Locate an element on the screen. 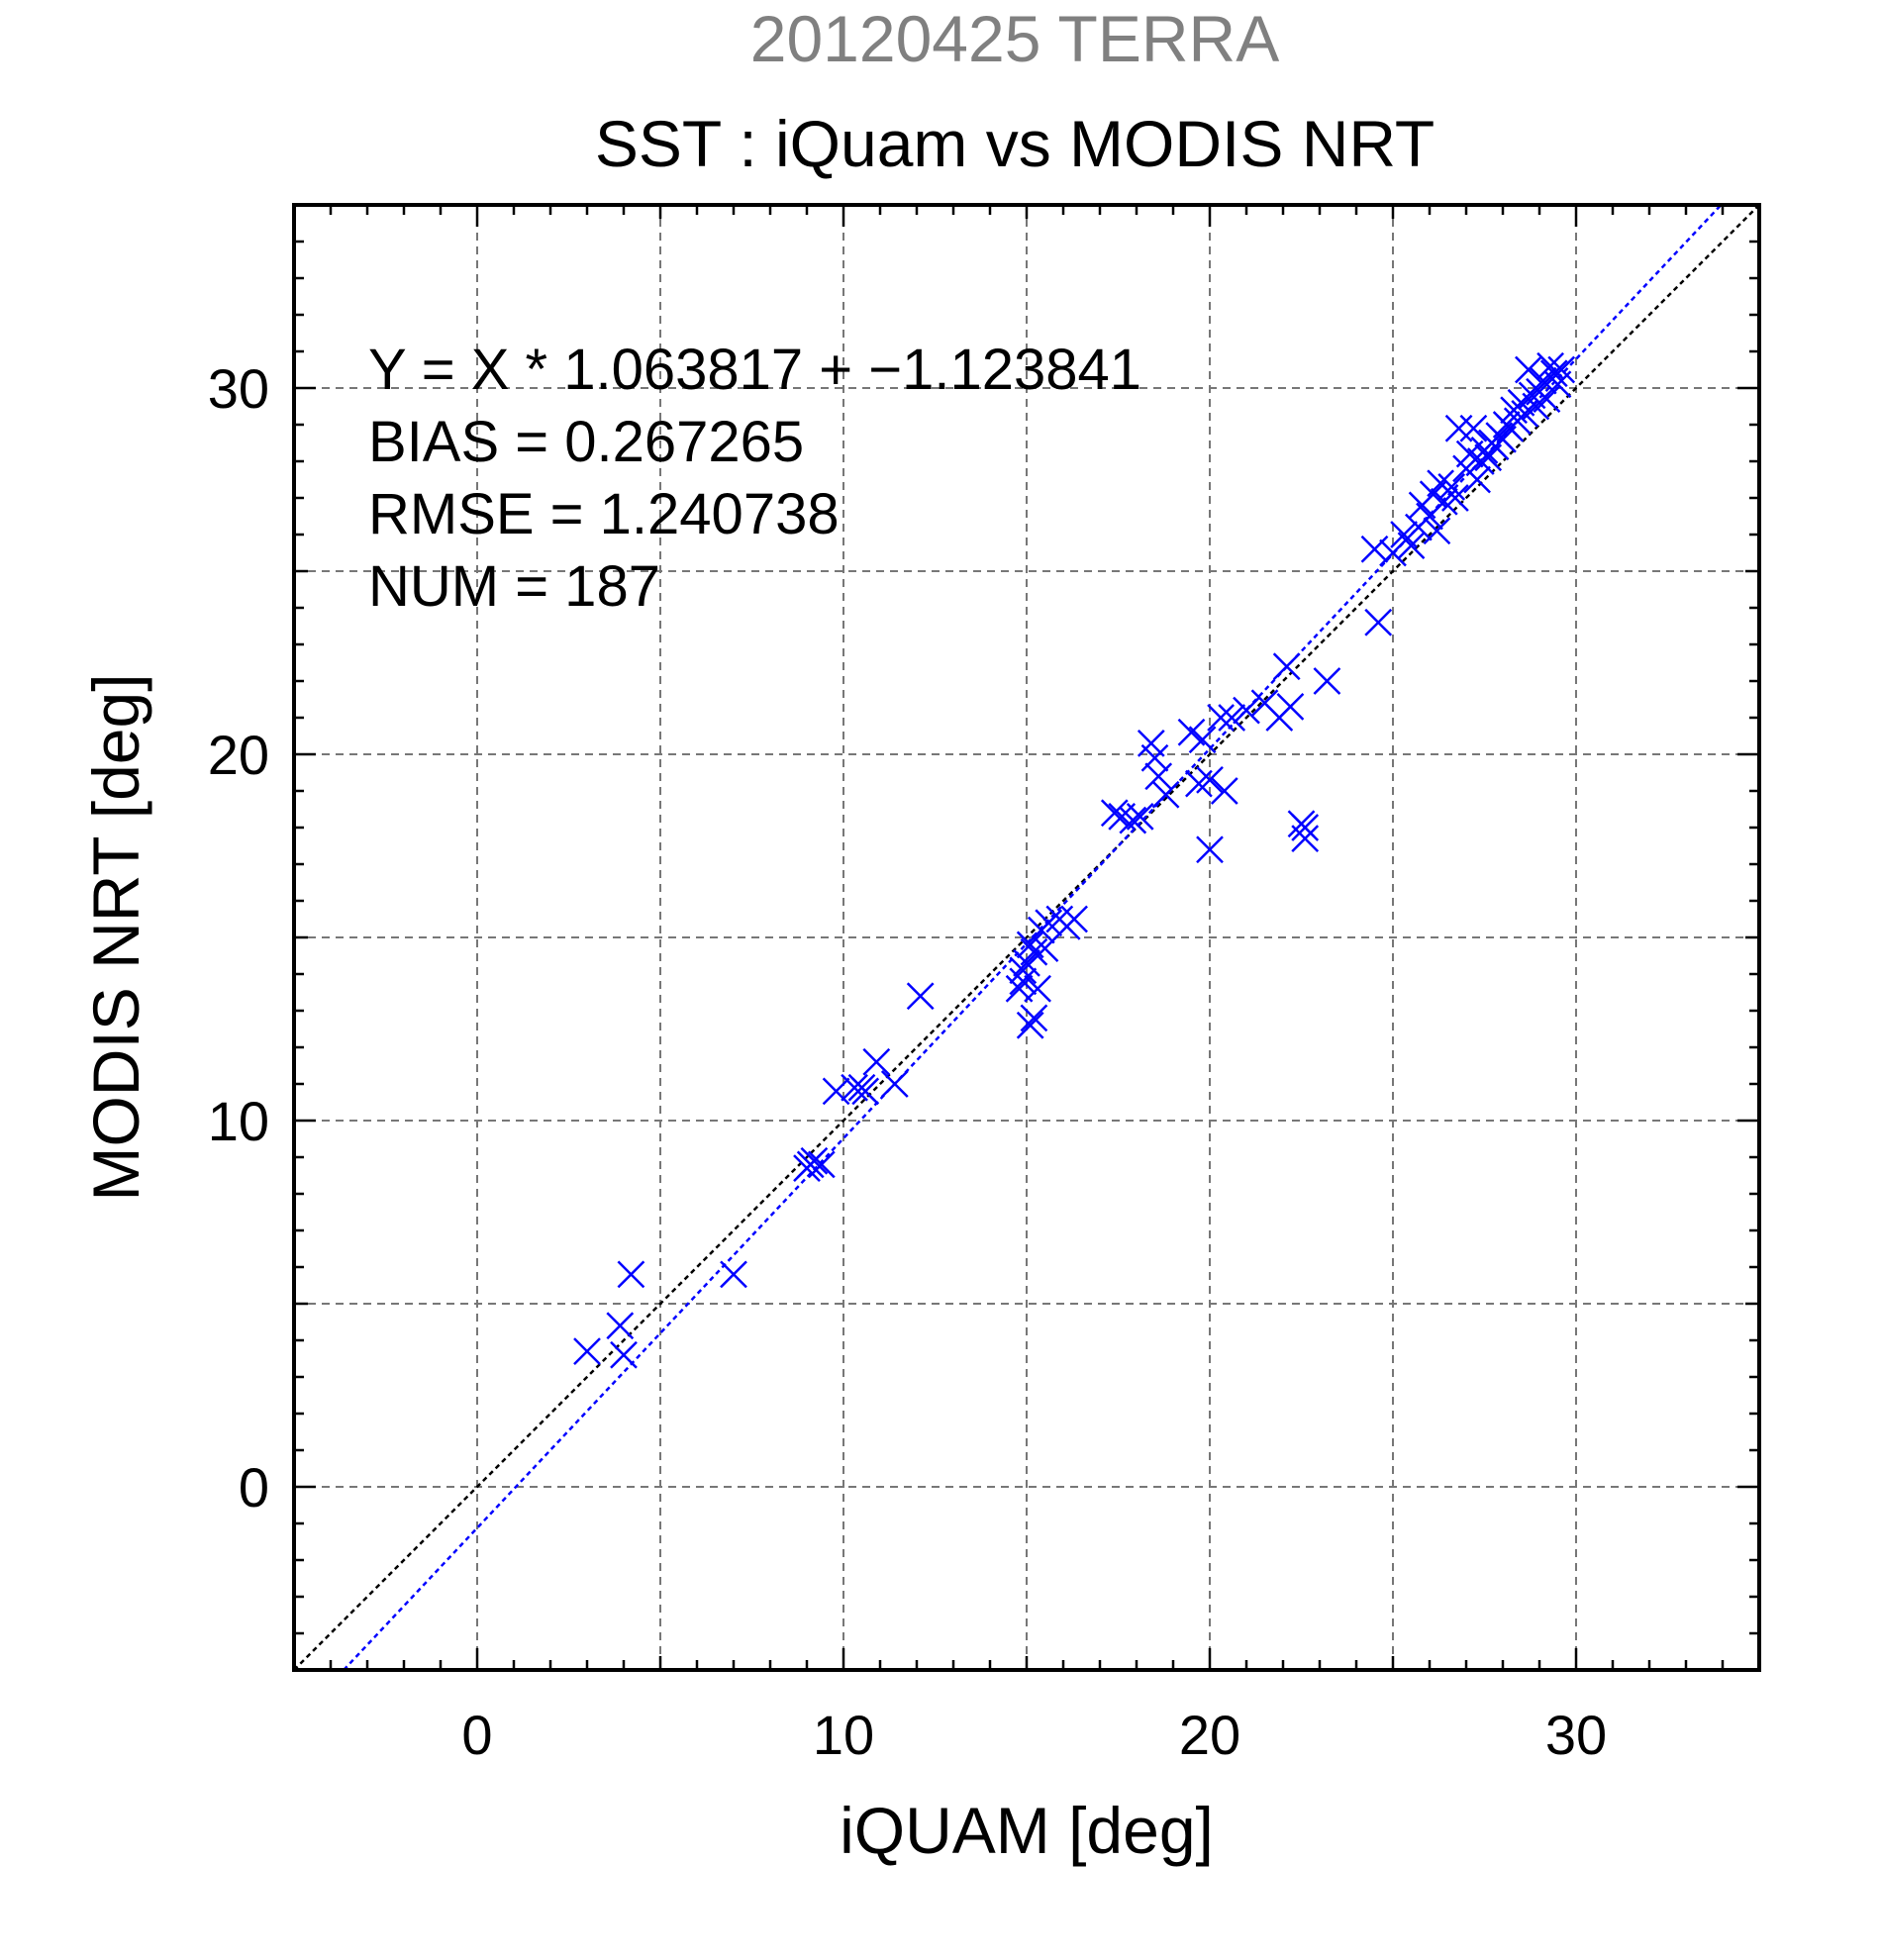 Image resolution: width=1881 pixels, height=1960 pixels. y-tick-label: 20 is located at coordinates (239, 755).